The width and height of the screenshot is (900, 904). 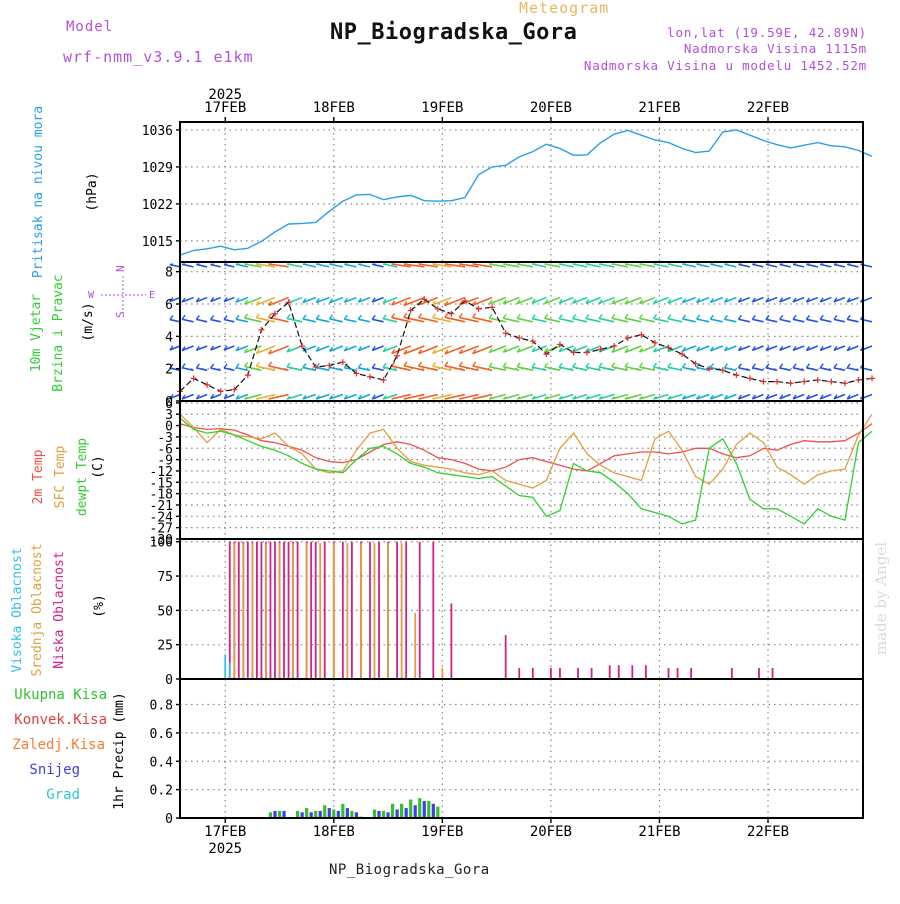 I want to click on compass-east: E, so click(x=152, y=295).